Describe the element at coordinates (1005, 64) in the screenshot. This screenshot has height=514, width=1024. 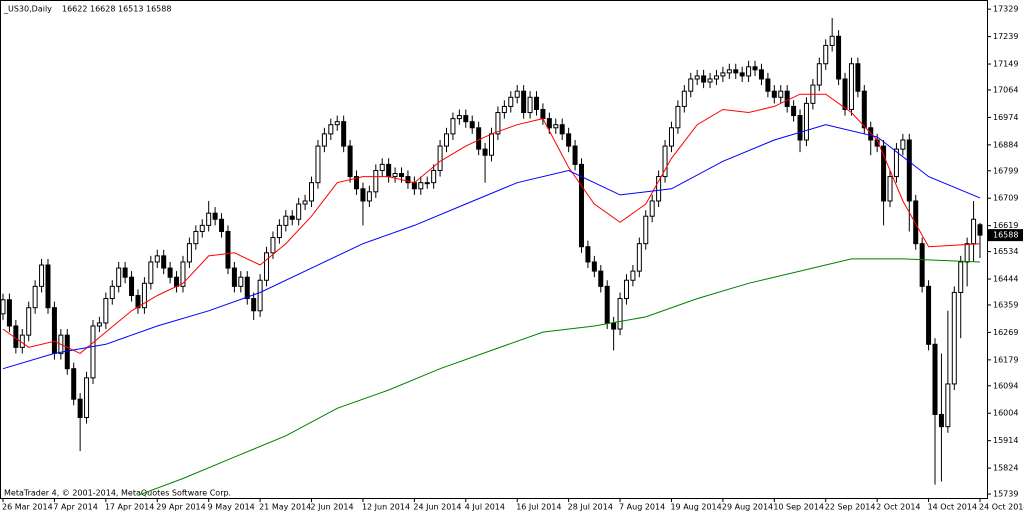
I see `y-tick-label: 17149` at that location.